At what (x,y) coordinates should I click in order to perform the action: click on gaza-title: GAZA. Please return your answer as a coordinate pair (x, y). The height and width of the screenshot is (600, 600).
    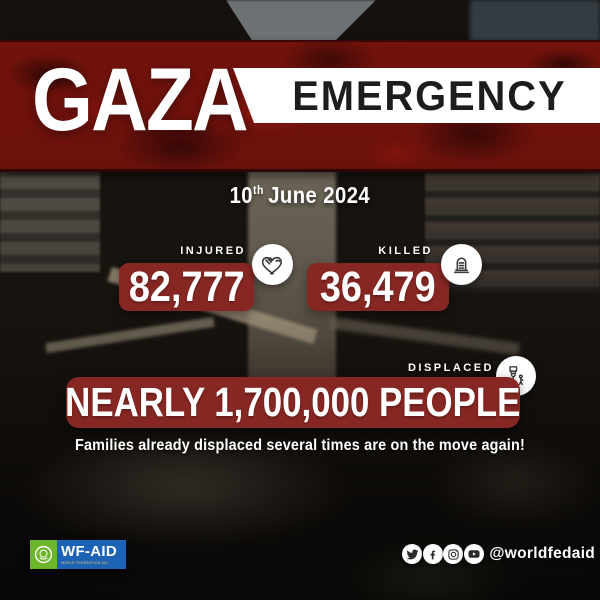
    Looking at the image, I should click on (140, 99).